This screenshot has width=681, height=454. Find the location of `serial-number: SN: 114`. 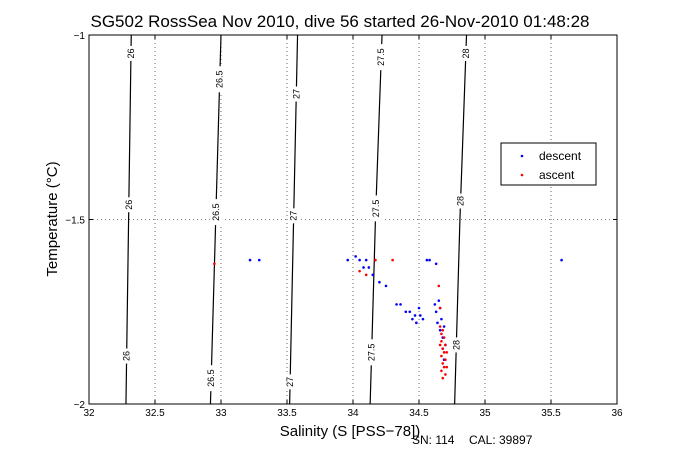

serial-number: SN: 114 is located at coordinates (433, 440).